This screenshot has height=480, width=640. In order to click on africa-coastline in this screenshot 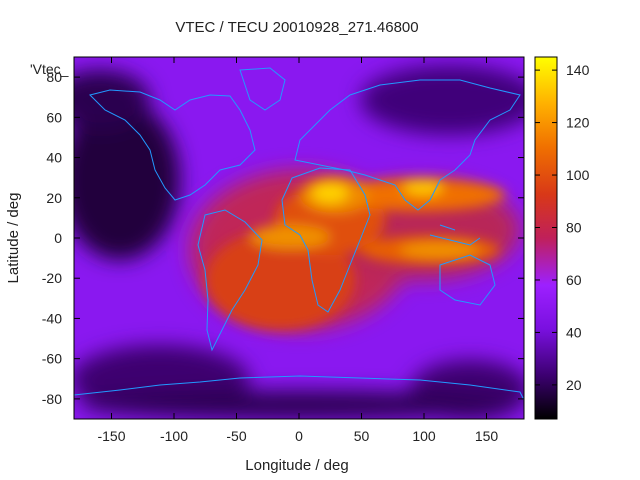, I will do `click(326, 240)`.